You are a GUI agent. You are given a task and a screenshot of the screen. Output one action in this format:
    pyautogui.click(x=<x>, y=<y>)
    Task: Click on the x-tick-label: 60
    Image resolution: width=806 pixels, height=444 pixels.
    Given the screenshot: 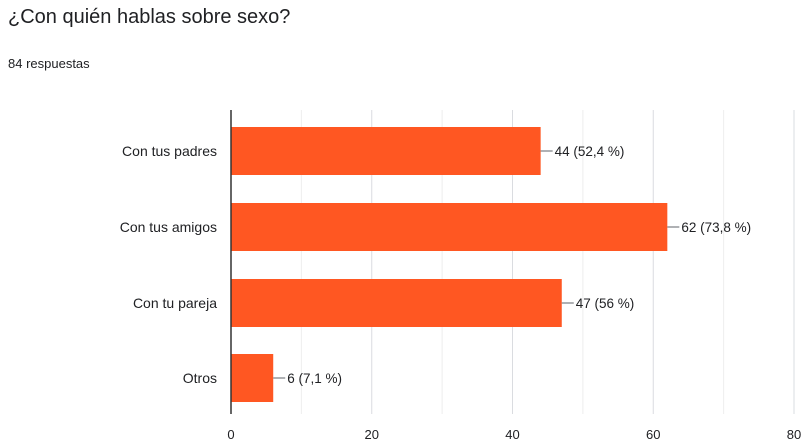 What is the action you would take?
    pyautogui.click(x=653, y=434)
    